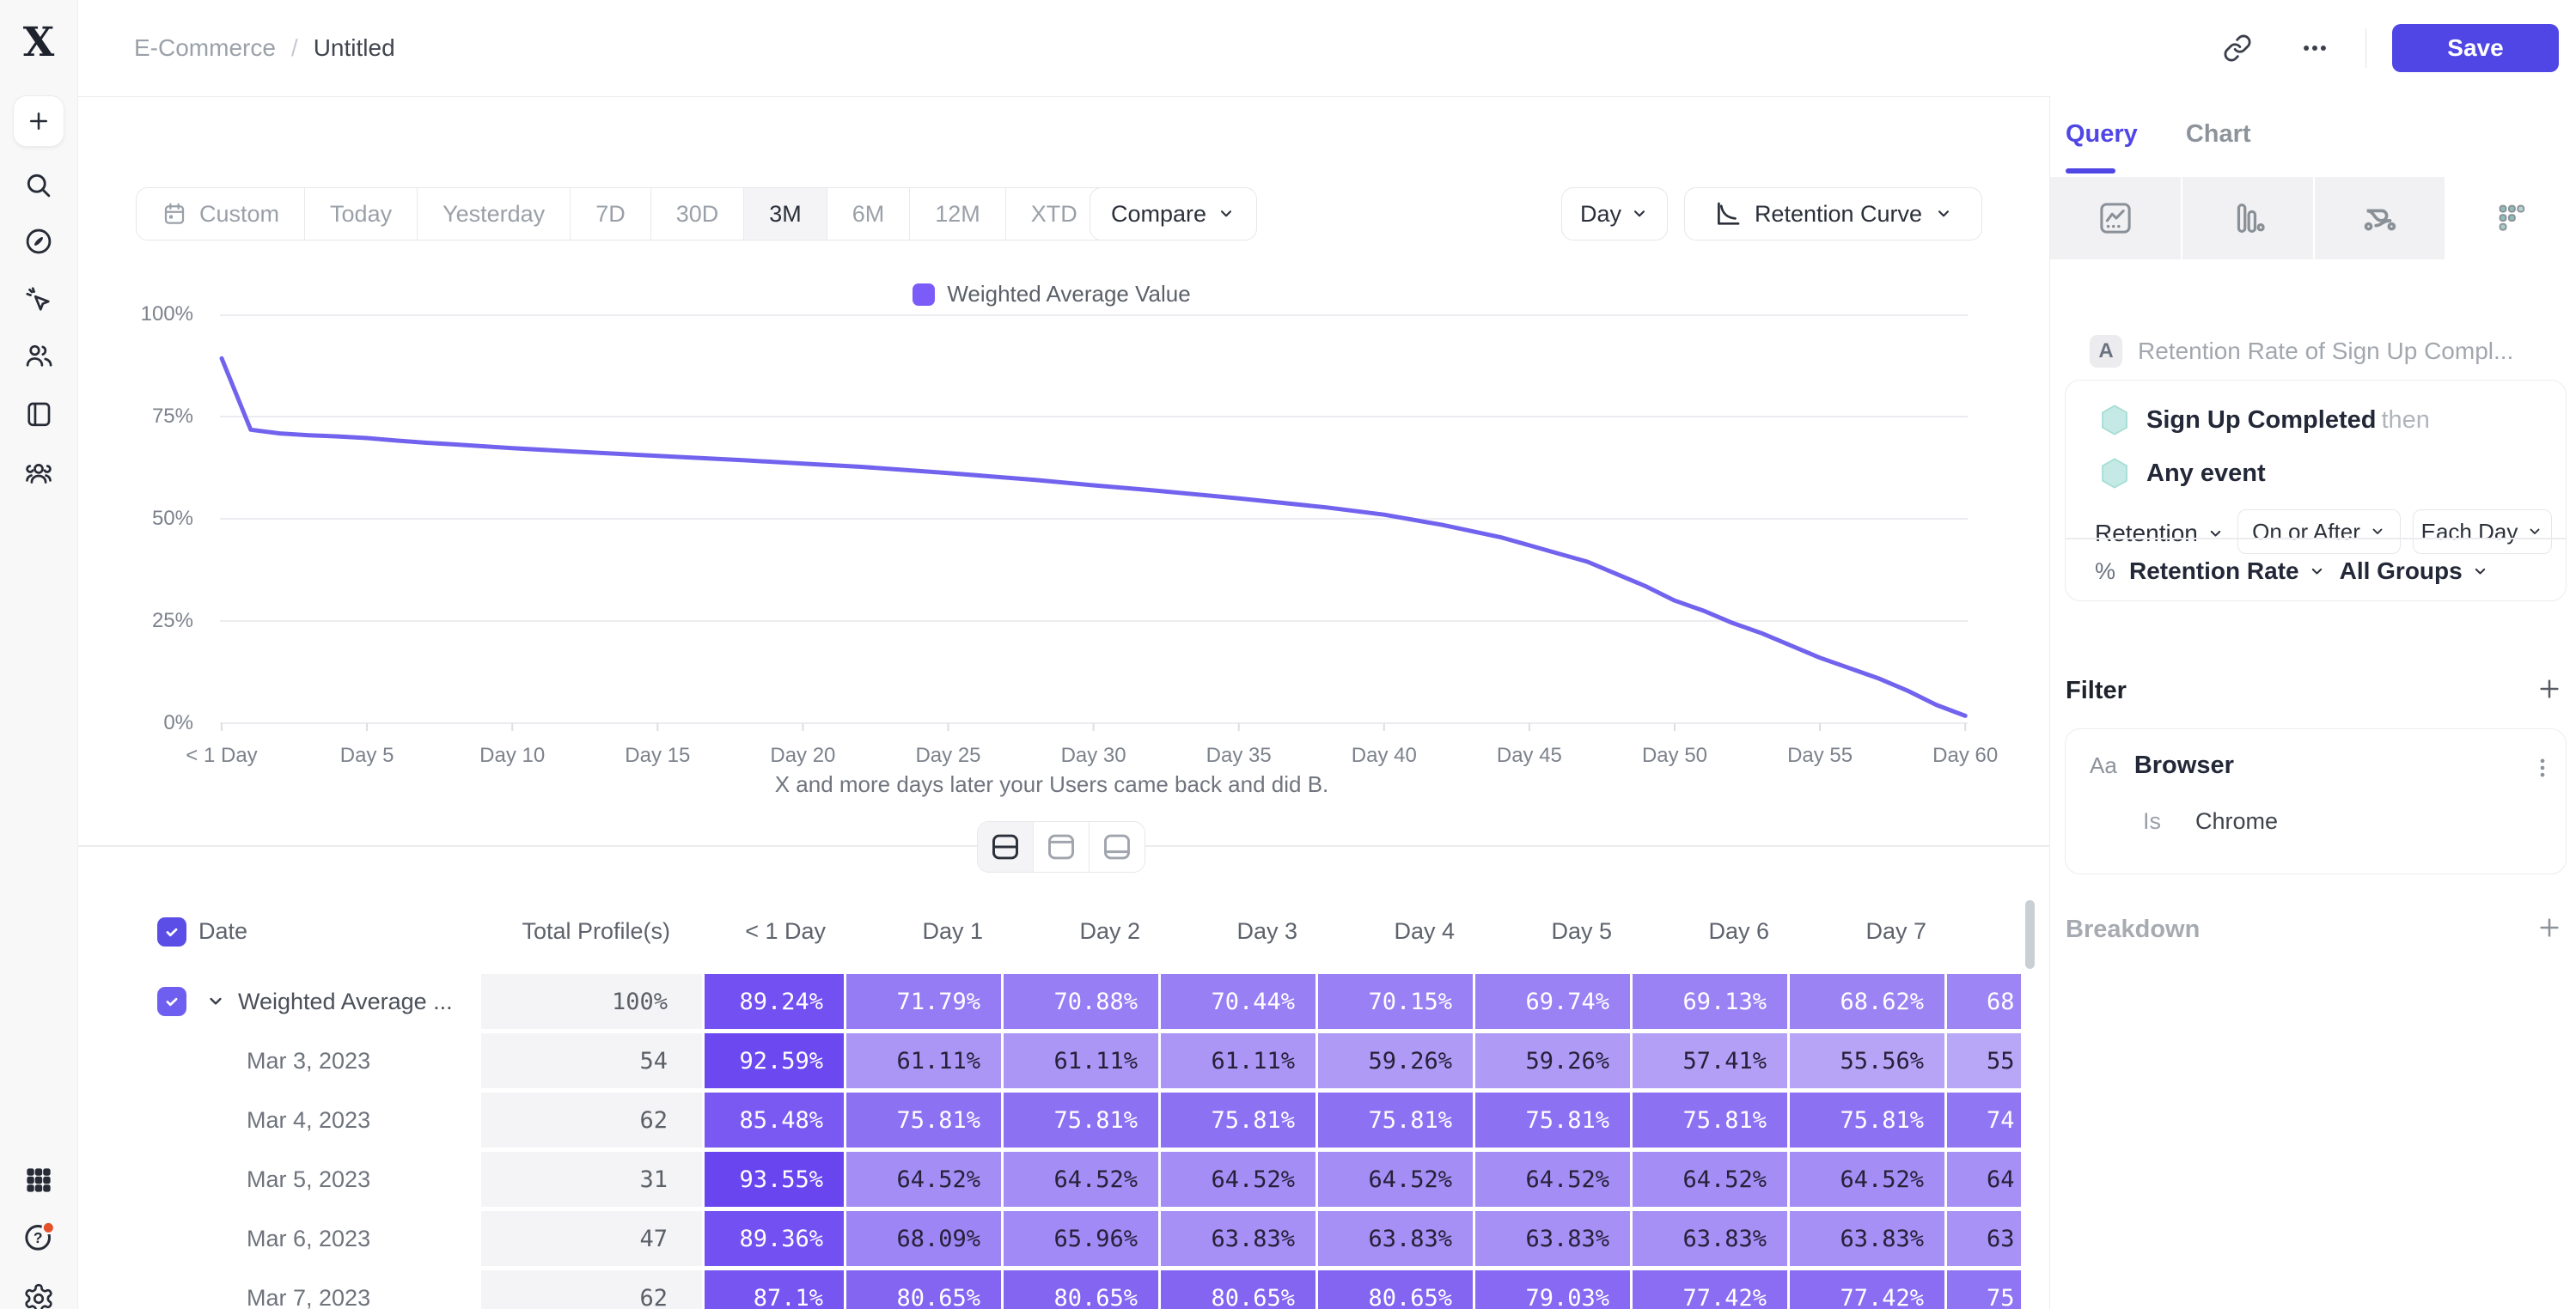 The image size is (2576, 1309). Describe the element at coordinates (2248, 218) in the screenshot. I see `bar-chart-tab` at that location.